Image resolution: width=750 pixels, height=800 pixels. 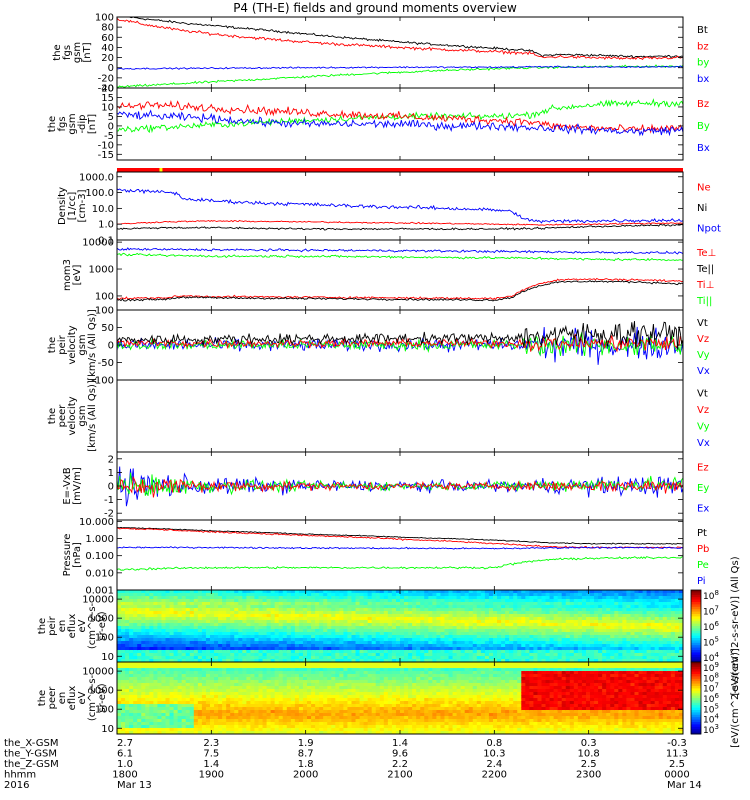 I want to click on status-bar, so click(x=400, y=170).